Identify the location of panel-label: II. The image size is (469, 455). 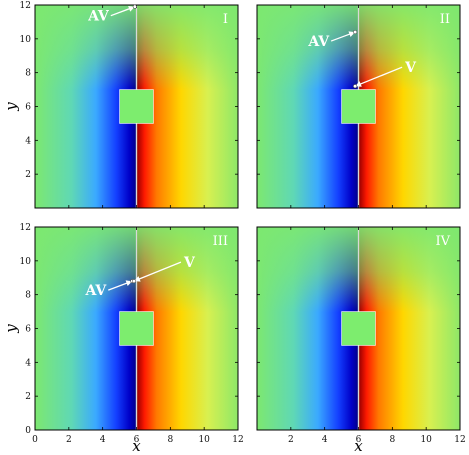
(445, 19).